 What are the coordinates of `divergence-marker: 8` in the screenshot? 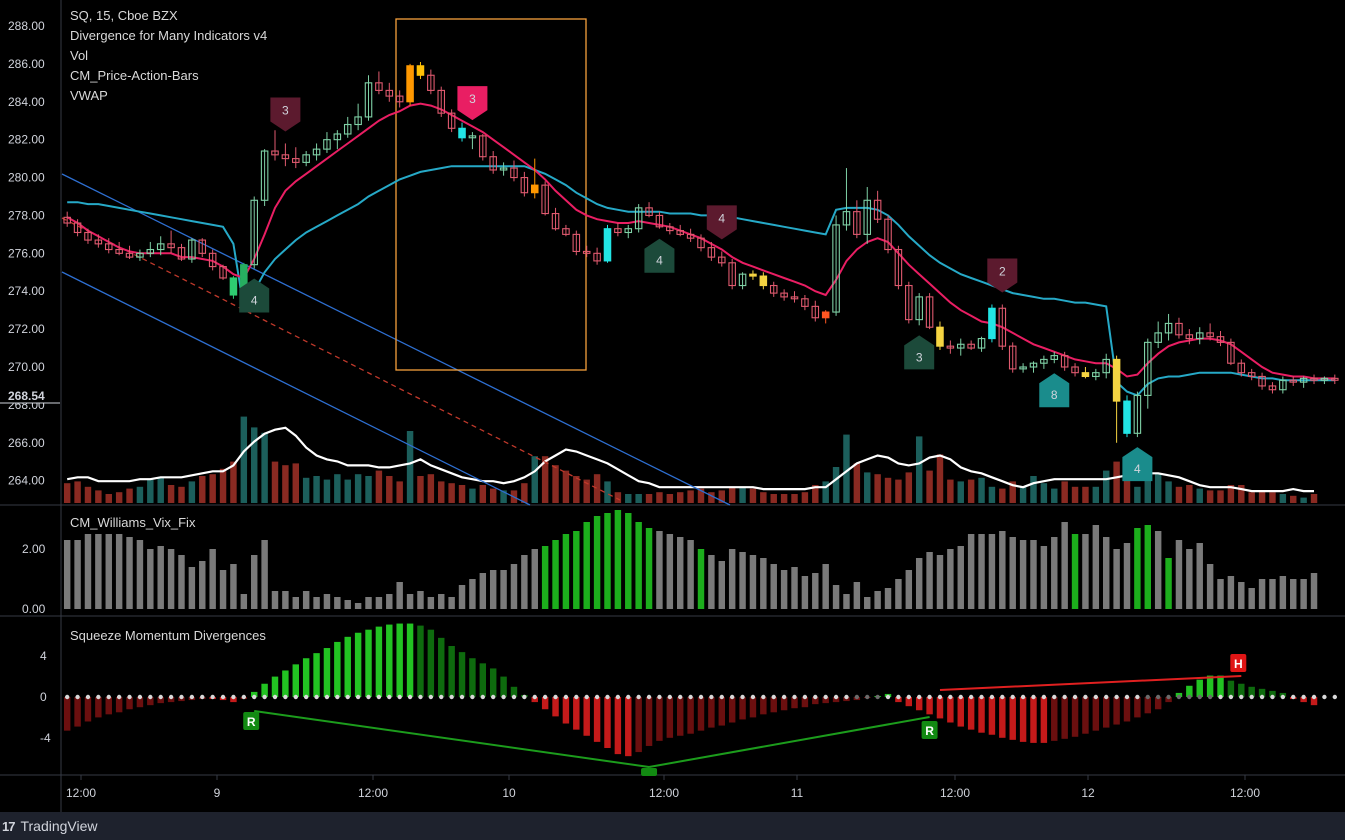 It's located at (1054, 390).